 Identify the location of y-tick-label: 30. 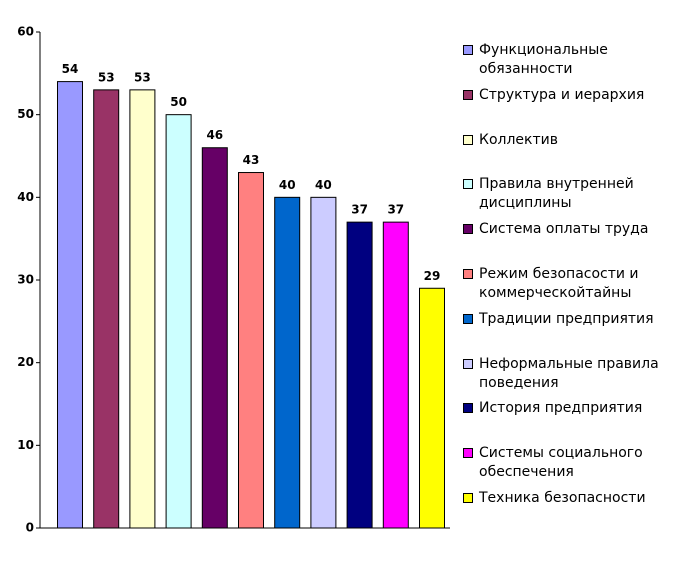
(25, 280).